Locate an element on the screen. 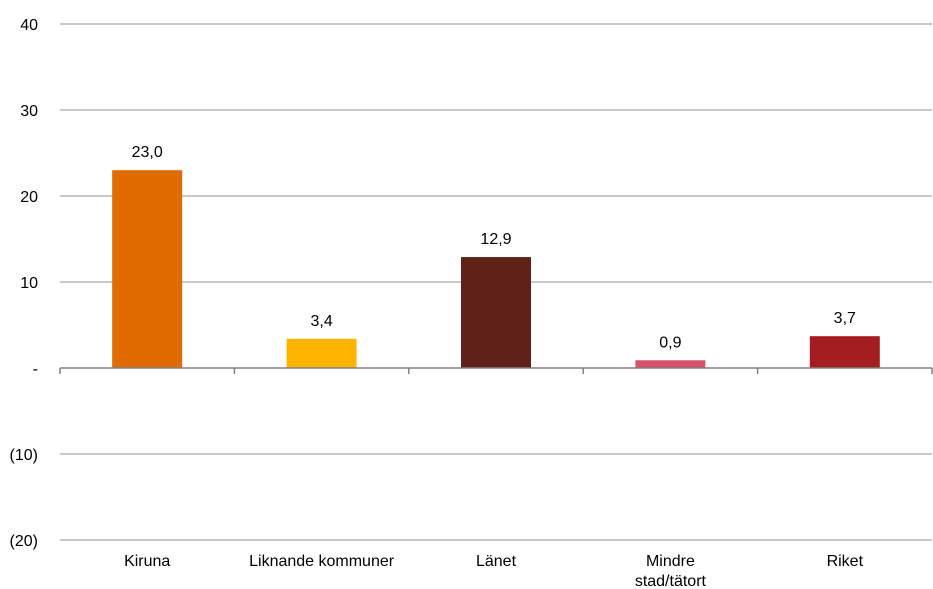 The height and width of the screenshot is (589, 933). data-label: 12,9 is located at coordinates (495, 239).